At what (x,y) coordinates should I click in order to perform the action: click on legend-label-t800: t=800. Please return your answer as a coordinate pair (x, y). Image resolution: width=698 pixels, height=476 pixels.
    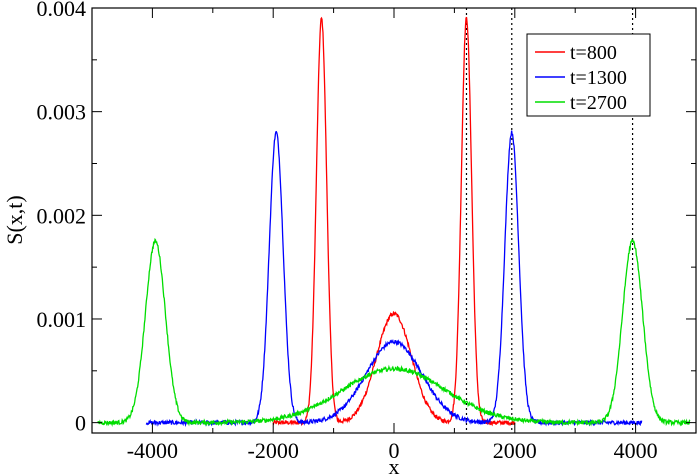
    Looking at the image, I should click on (593, 53).